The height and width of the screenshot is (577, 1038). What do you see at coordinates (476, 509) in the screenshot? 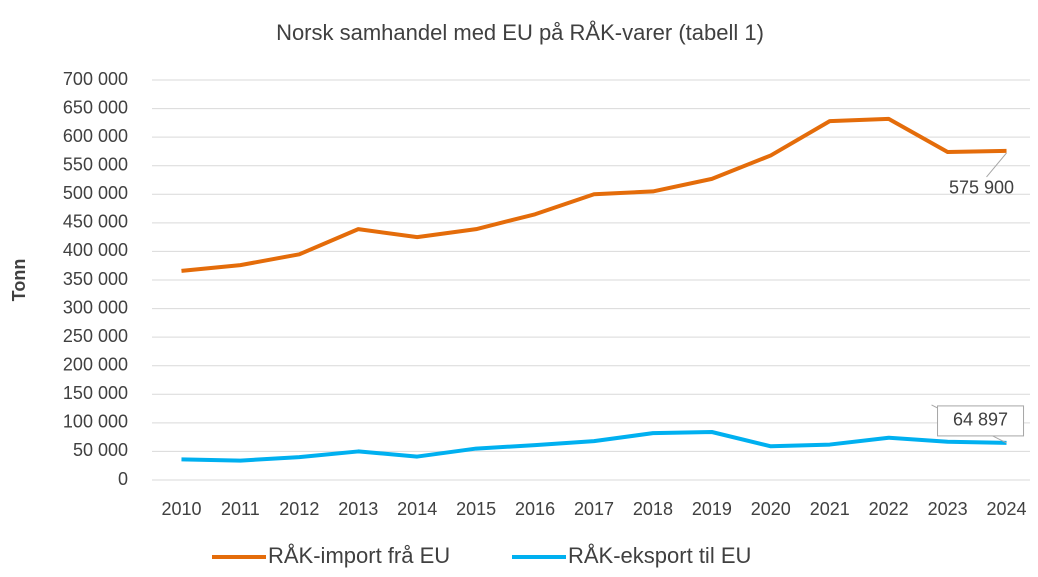
I see `x-tick-label: 2015` at bounding box center [476, 509].